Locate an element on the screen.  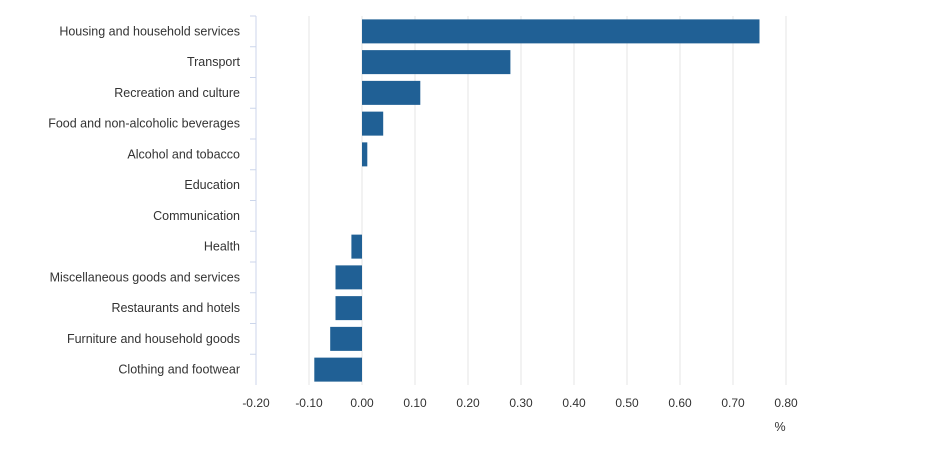
x-tick-label: 0.80 is located at coordinates (786, 403).